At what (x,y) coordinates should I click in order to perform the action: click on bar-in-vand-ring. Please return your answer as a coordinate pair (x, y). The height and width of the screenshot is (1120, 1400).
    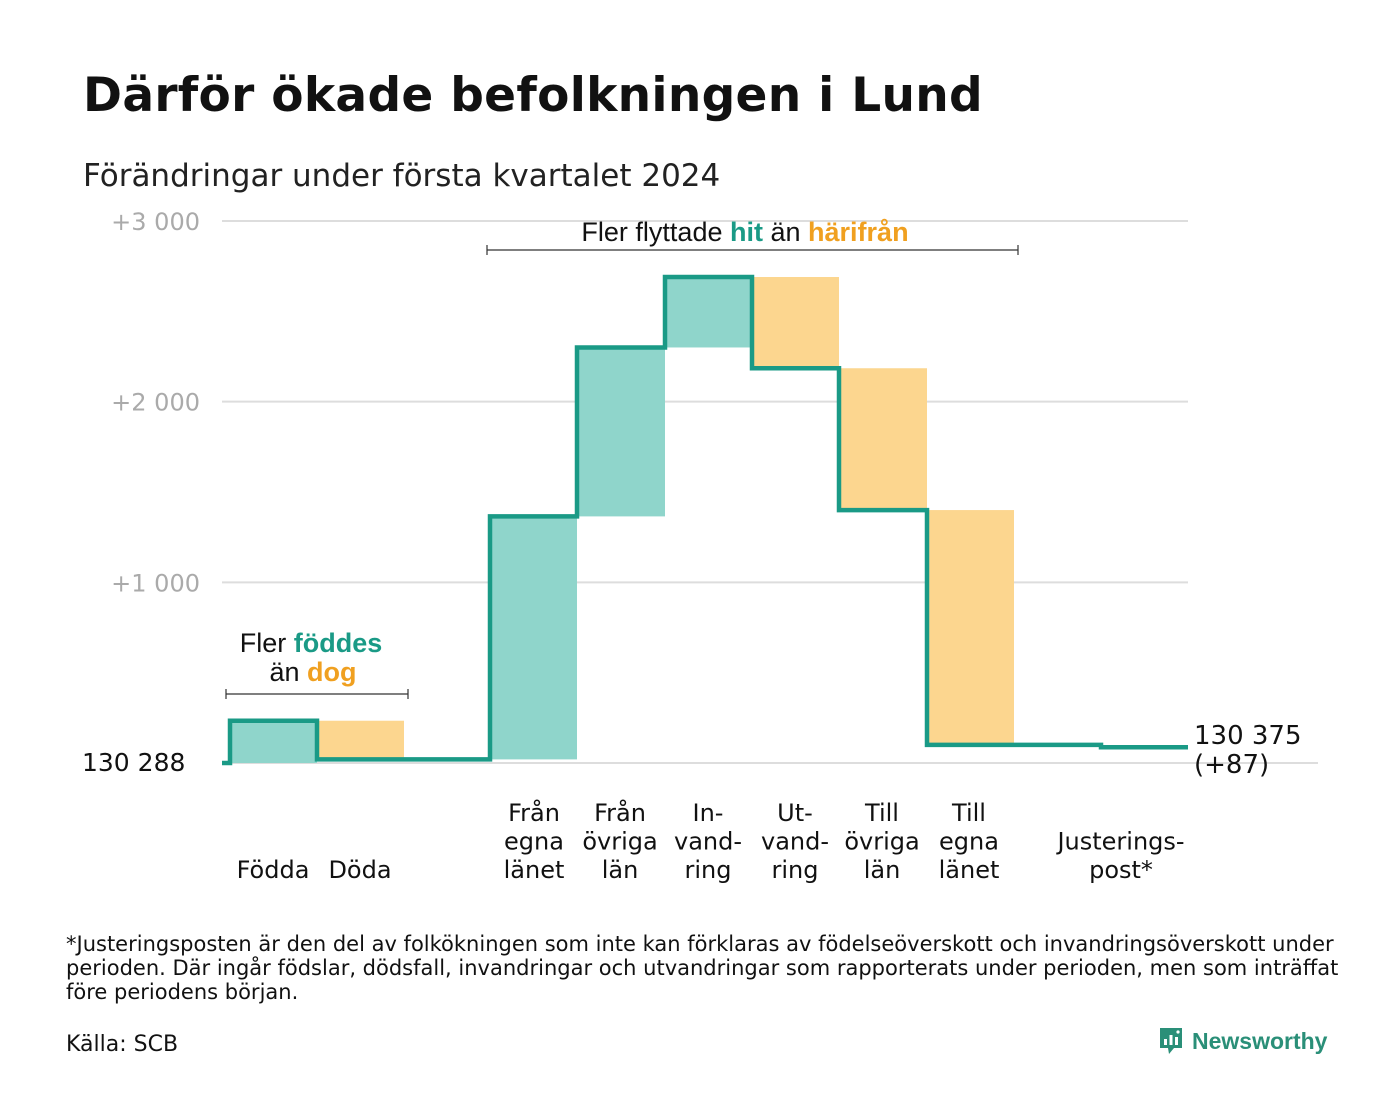
    Looking at the image, I should click on (708, 312).